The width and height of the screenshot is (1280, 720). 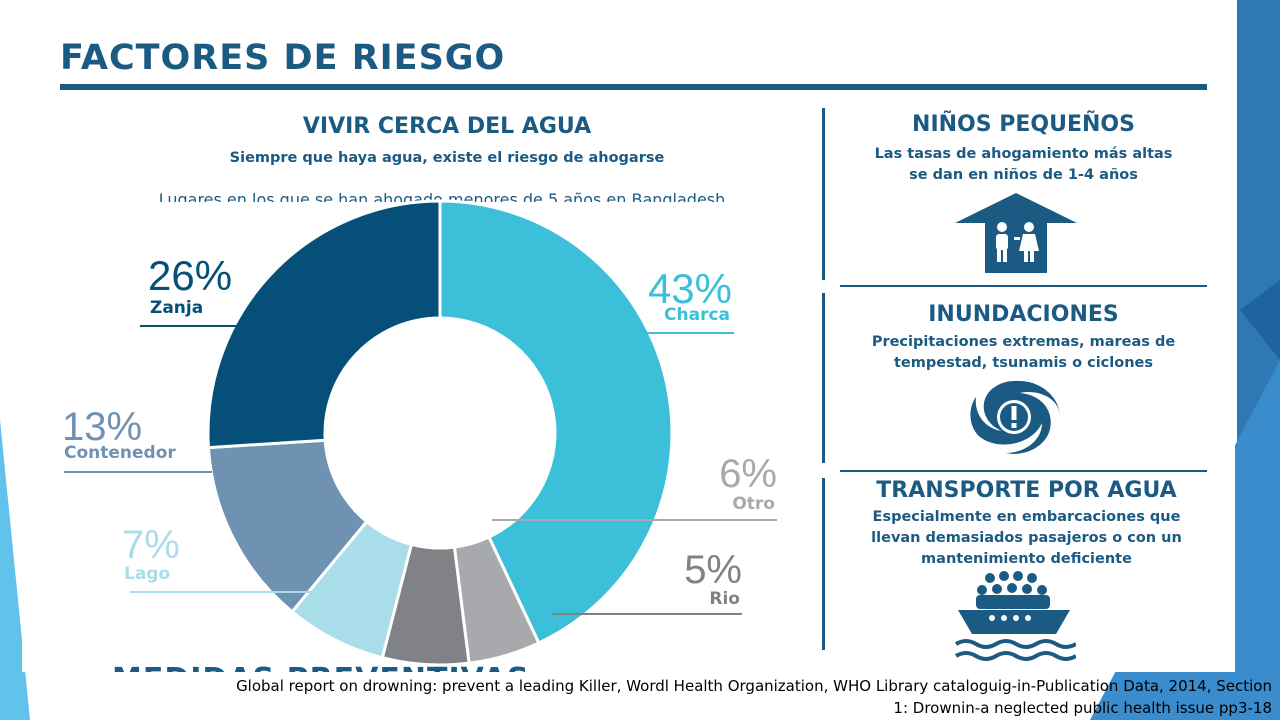 What do you see at coordinates (283, 58) in the screenshot?
I see `page-title: FACTORES DE RIESGO` at bounding box center [283, 58].